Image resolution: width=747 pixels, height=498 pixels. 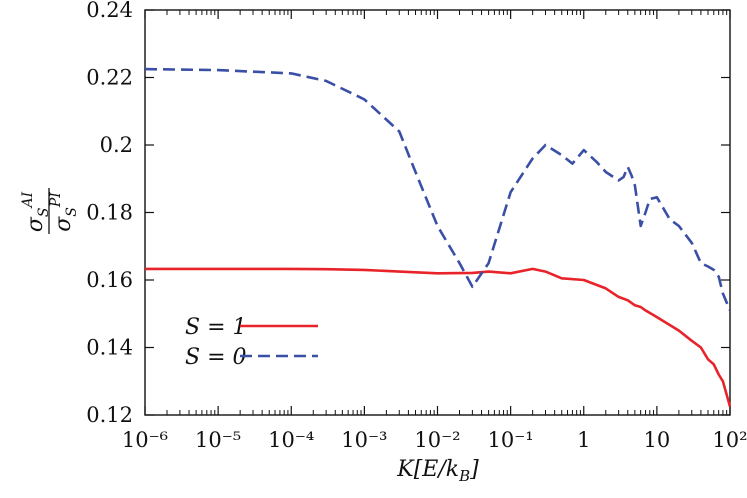 I want to click on y-tick-label: 0.18, so click(x=109, y=213).